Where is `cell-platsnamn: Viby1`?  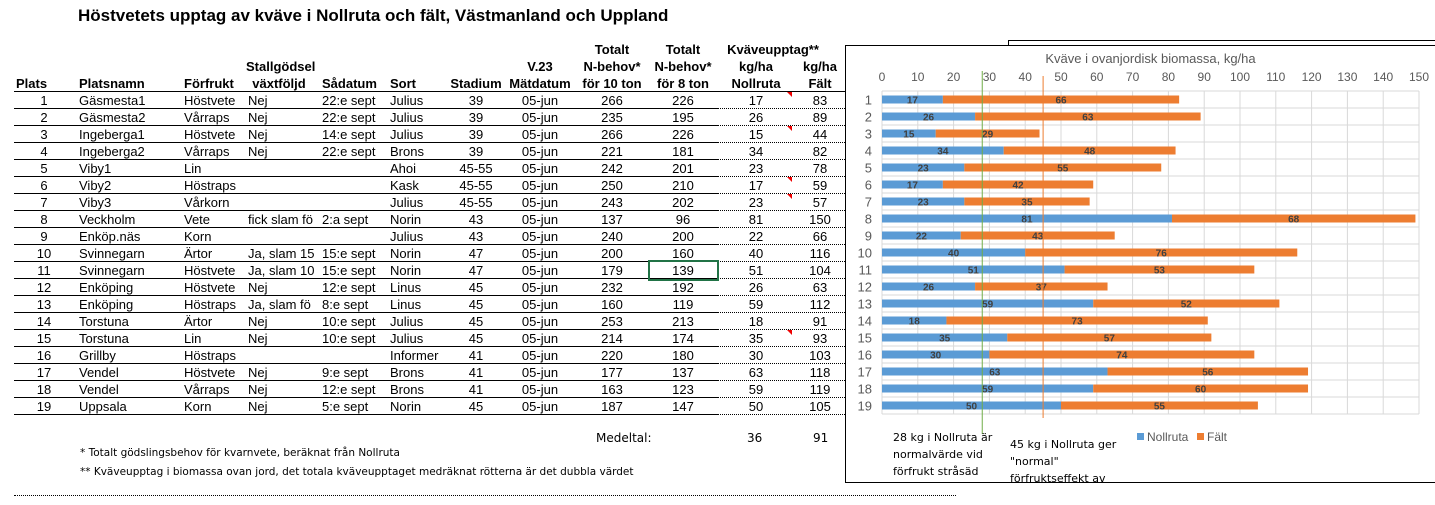
cell-platsnamn: Viby1 is located at coordinates (95, 168).